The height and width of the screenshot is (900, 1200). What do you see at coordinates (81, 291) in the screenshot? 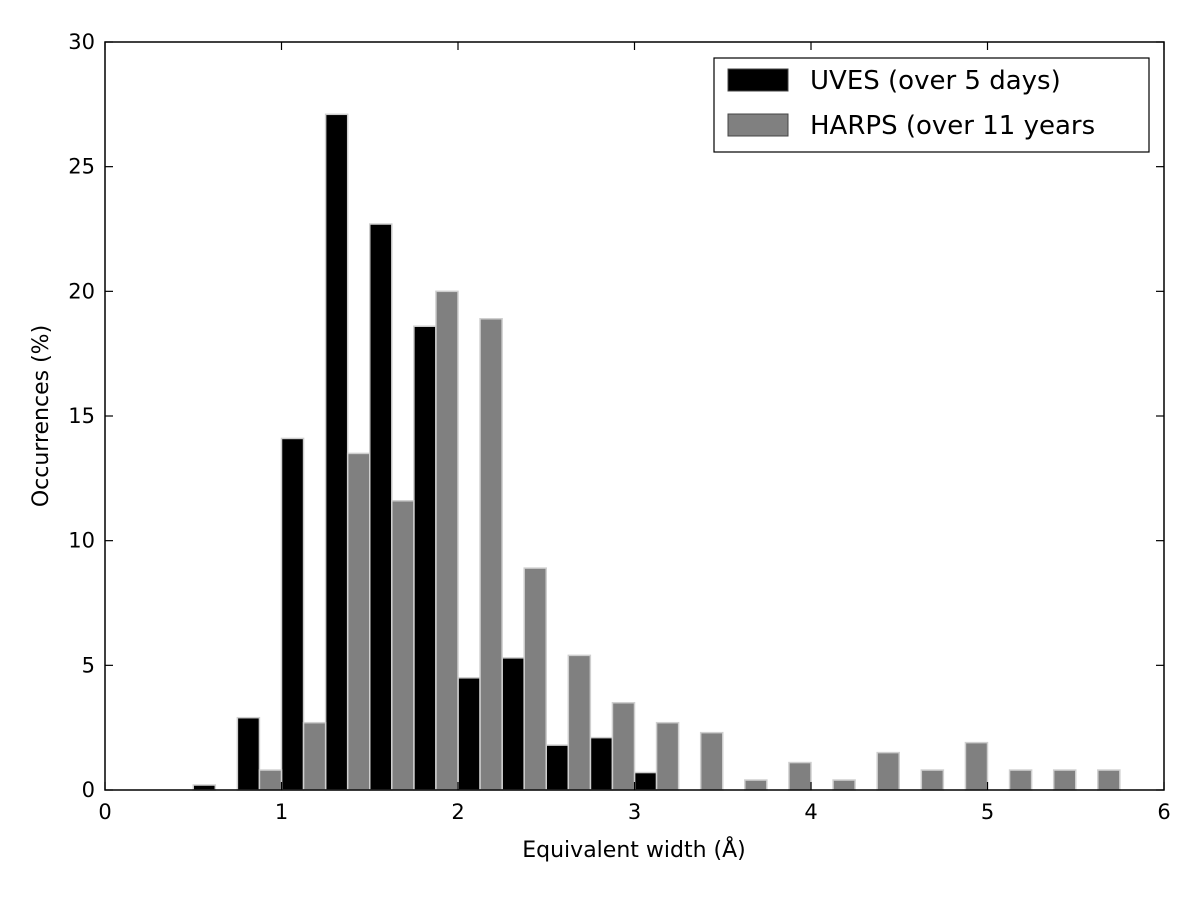
I see `y-tick-label: 20` at bounding box center [81, 291].